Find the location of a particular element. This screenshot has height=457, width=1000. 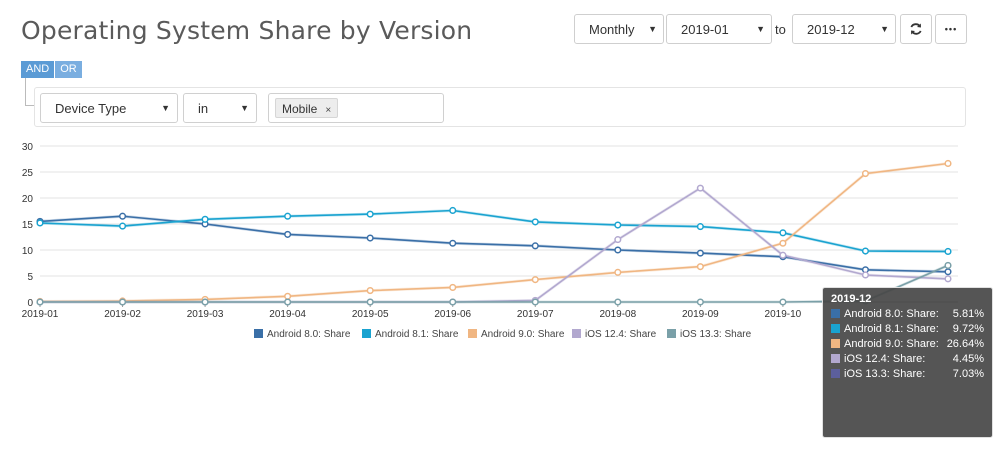

logic-or-button: OR is located at coordinates (68, 69).